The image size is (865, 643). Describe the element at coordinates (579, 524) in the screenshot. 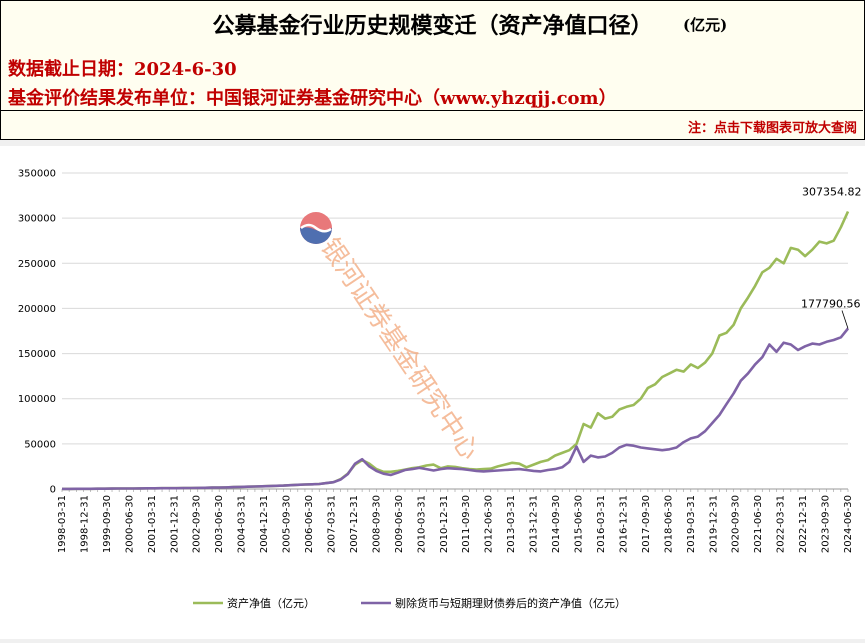

I see `x-tick-label: 2015-06-30` at that location.